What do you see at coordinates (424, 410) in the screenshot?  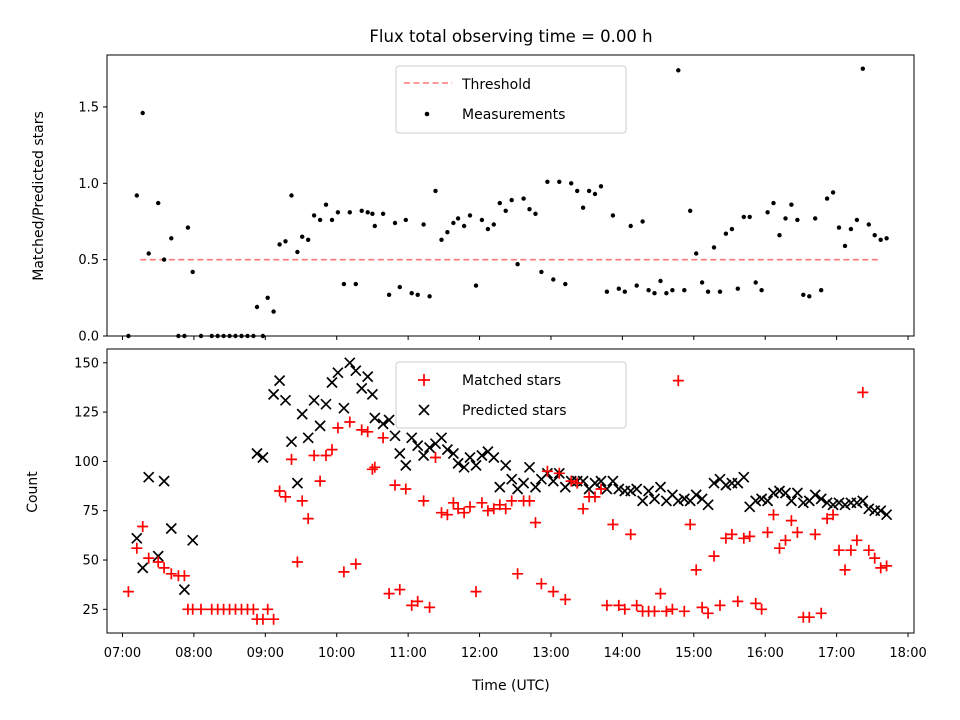 I see `predicted-legend-swatch` at bounding box center [424, 410].